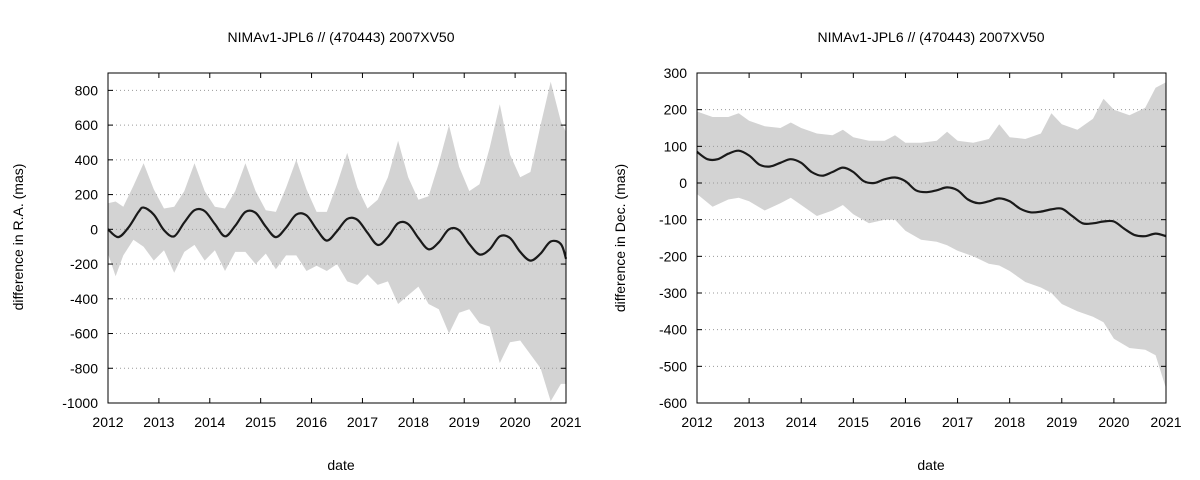  Describe the element at coordinates (18, 237) in the screenshot. I see `y-axis-label: difference in R.A. (mas)` at that location.